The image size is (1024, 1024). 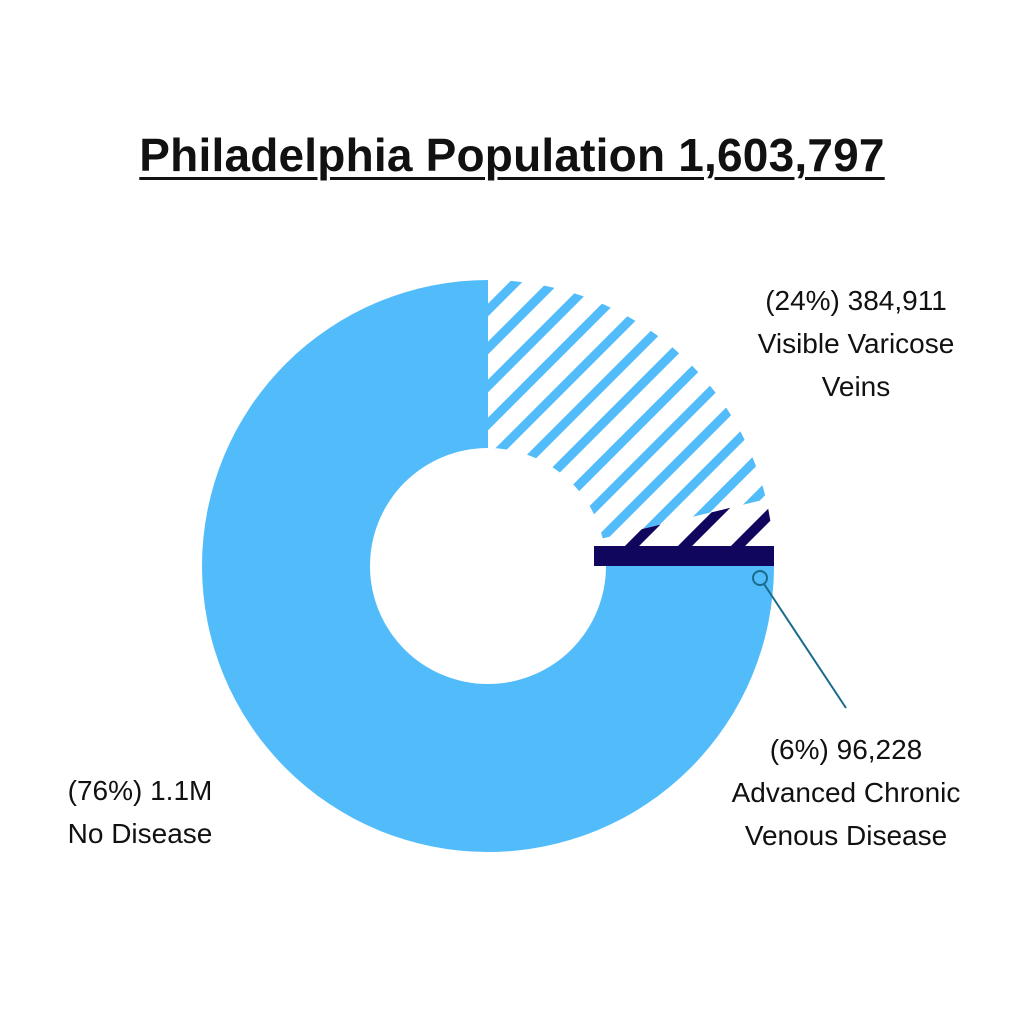 I want to click on label-visible-varicose-veins: (24%) 384,911 Visible Varicose Veins, so click(x=856, y=343).